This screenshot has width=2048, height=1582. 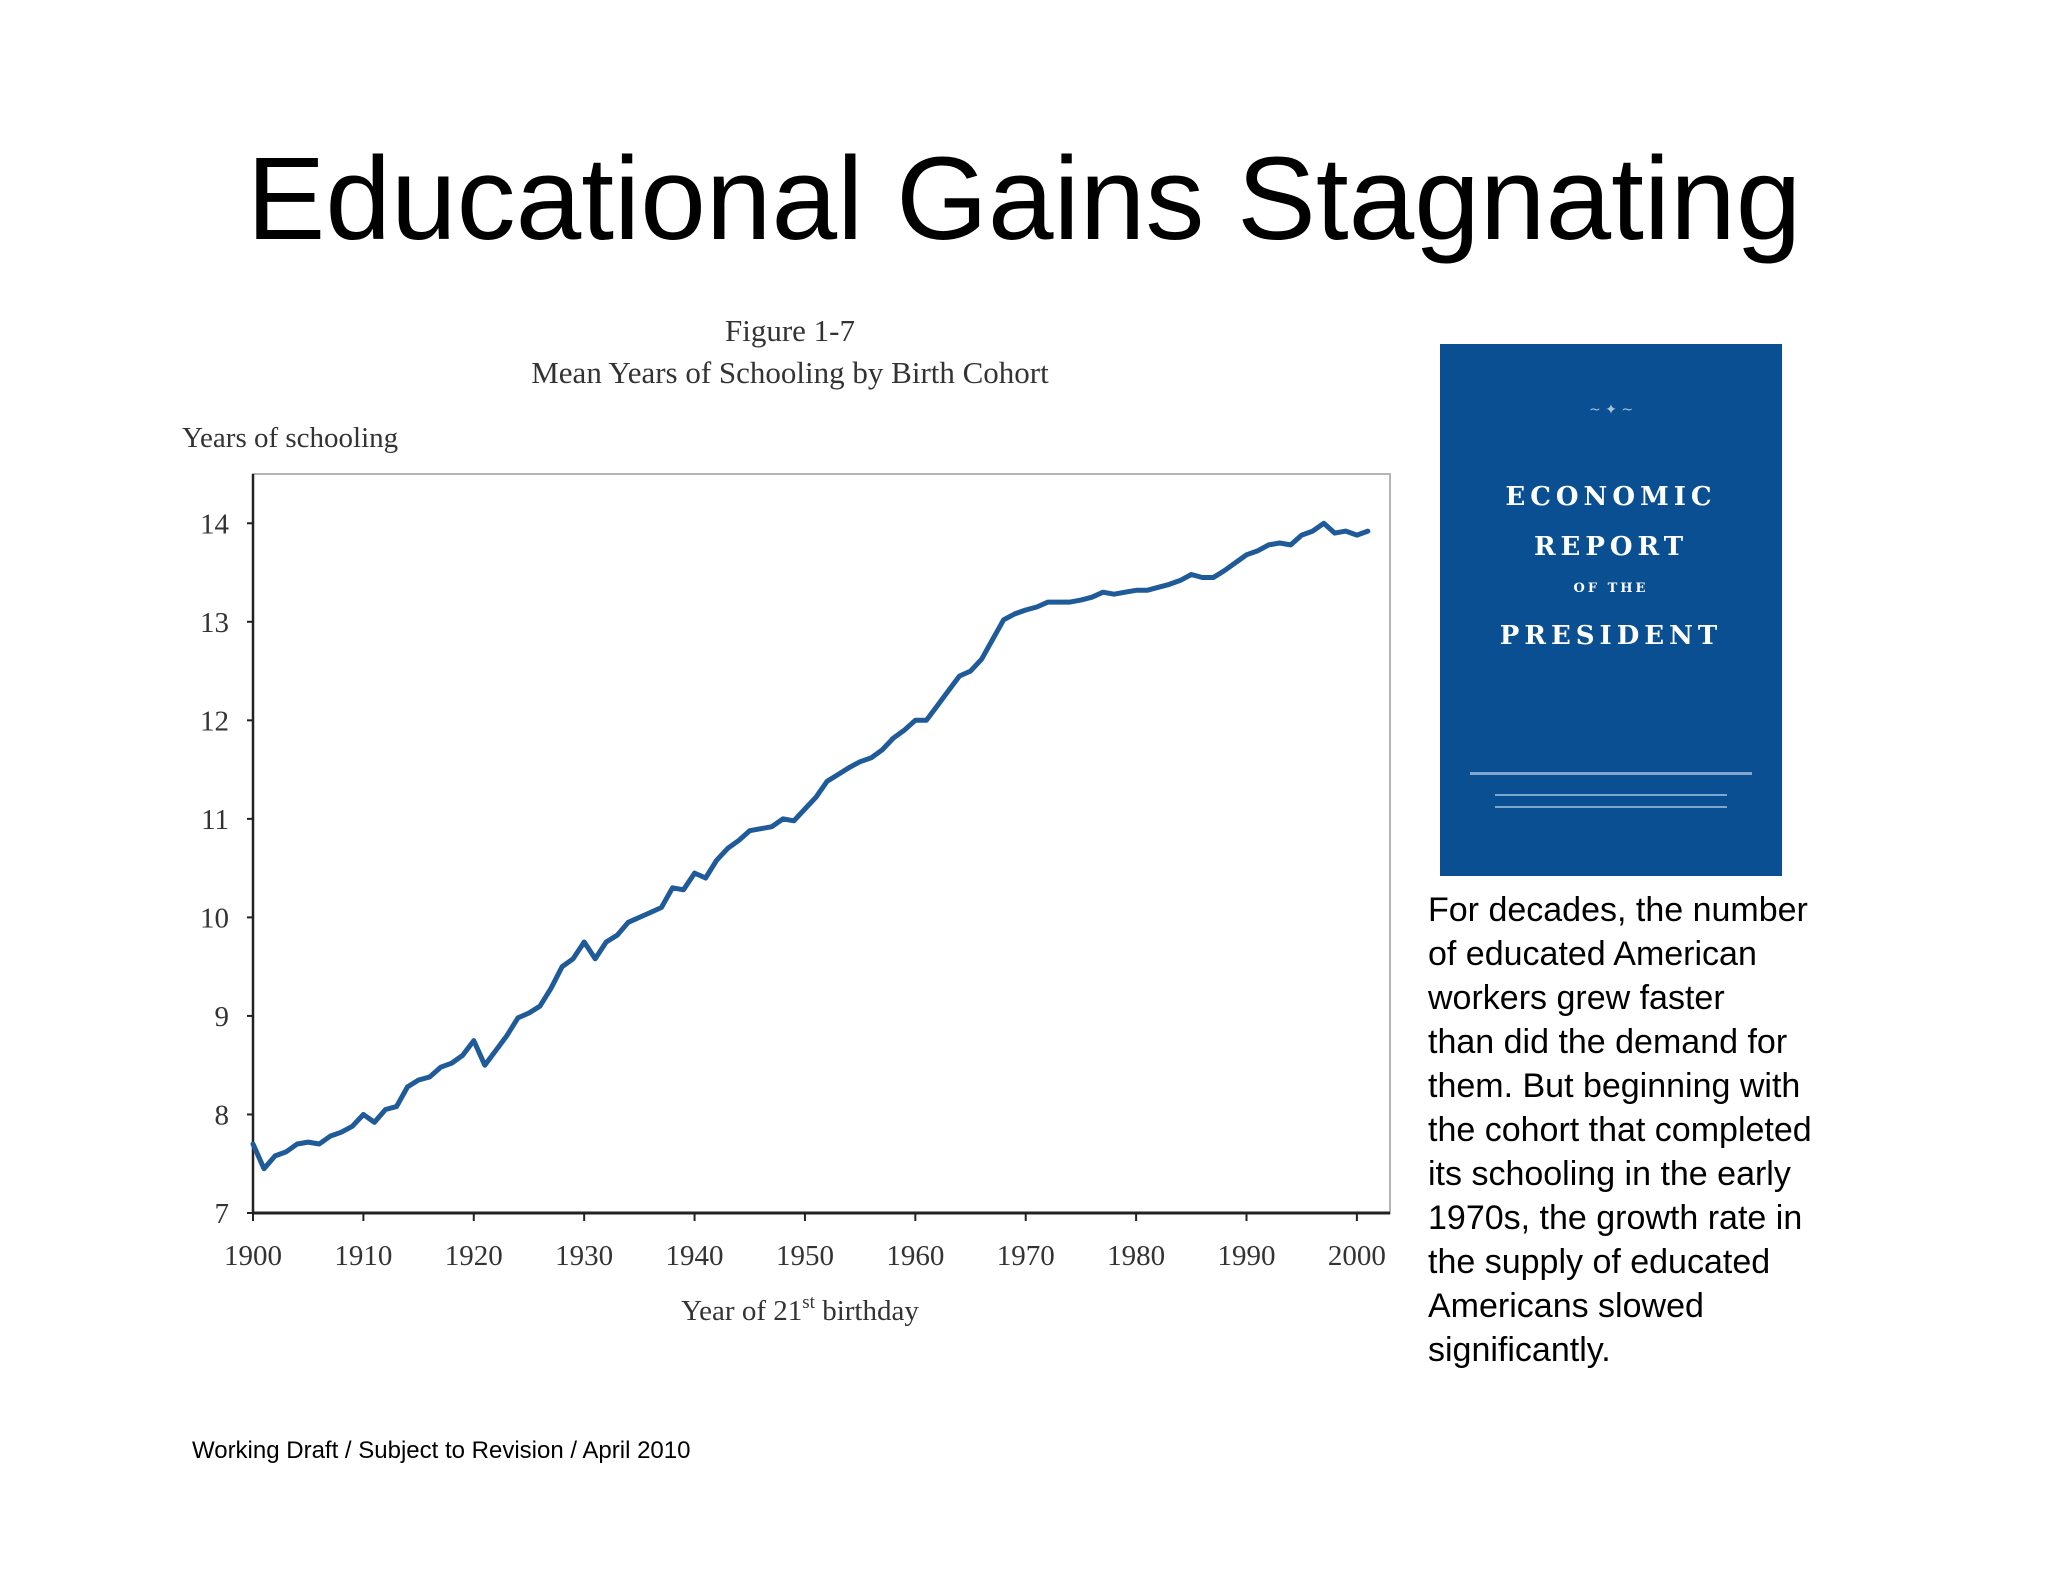 What do you see at coordinates (1026, 1256) in the screenshot?
I see `x-tick-label: 1970` at bounding box center [1026, 1256].